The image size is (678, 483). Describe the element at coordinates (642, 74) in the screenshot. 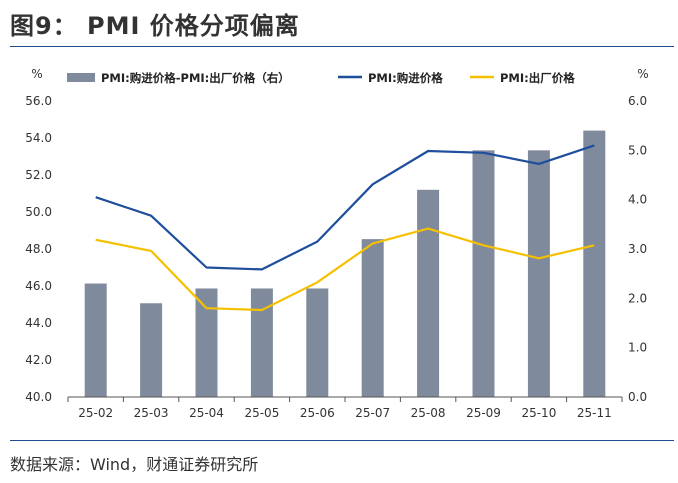

I see `right-axis-unit: %` at that location.